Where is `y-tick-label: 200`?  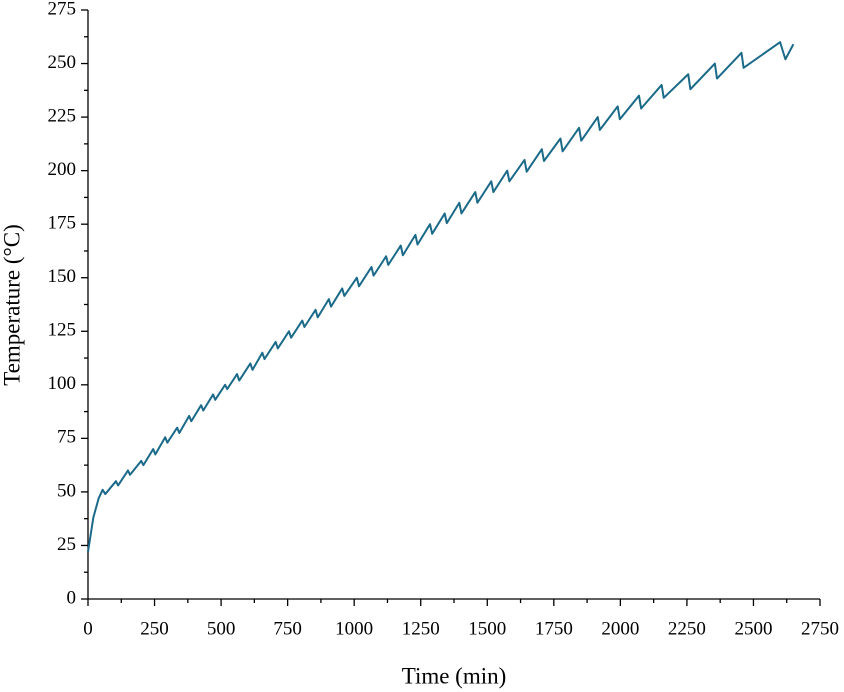
y-tick-label: 200 is located at coordinates (62, 169).